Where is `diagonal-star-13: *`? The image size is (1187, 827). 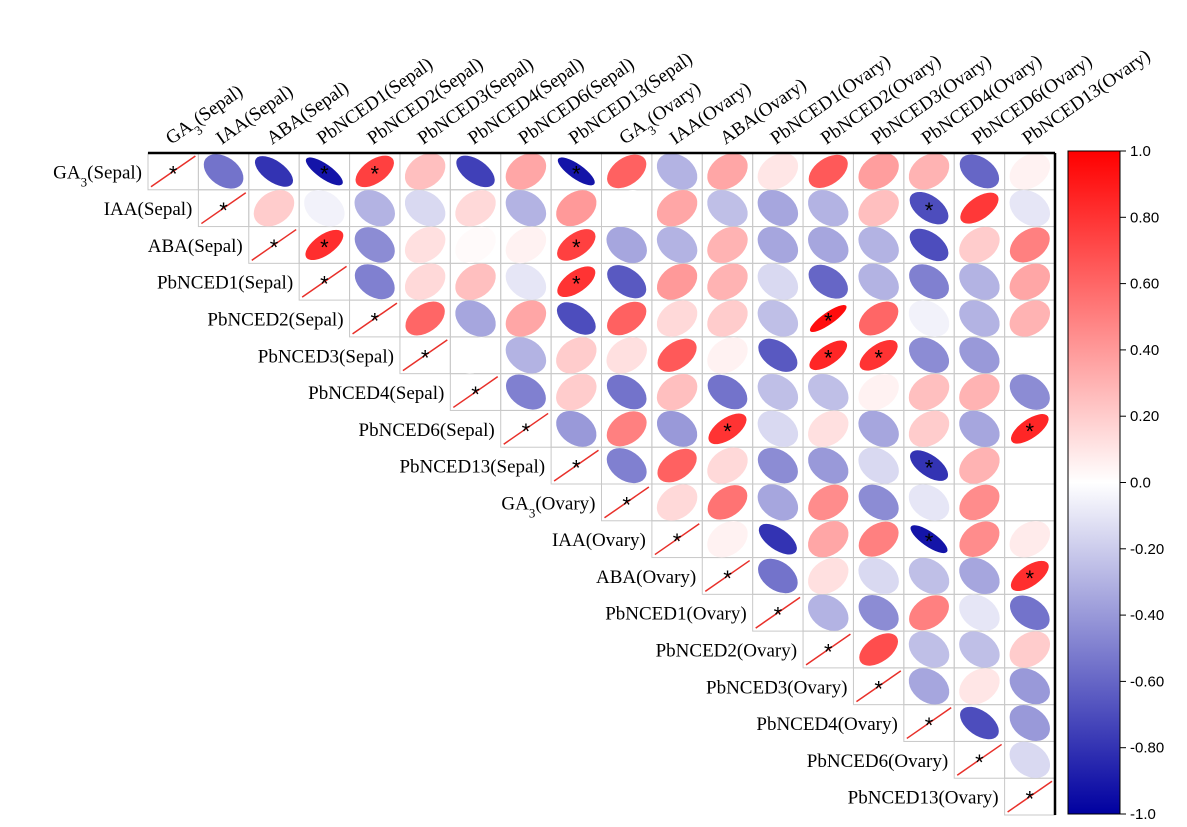
diagonal-star-13: * is located at coordinates (828, 652).